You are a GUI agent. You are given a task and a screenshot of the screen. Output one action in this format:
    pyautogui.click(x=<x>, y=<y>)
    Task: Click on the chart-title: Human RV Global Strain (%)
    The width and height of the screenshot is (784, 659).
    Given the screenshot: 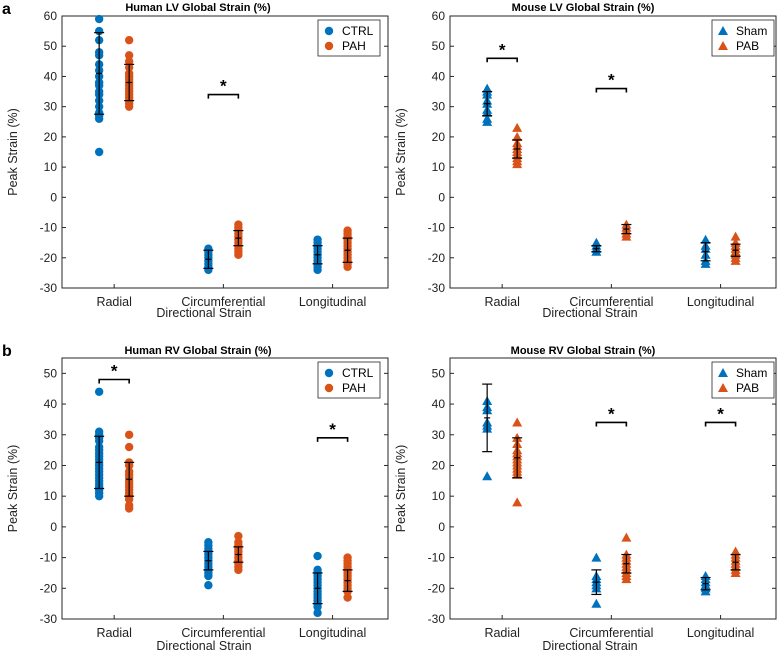 What is the action you would take?
    pyautogui.click(x=197, y=351)
    